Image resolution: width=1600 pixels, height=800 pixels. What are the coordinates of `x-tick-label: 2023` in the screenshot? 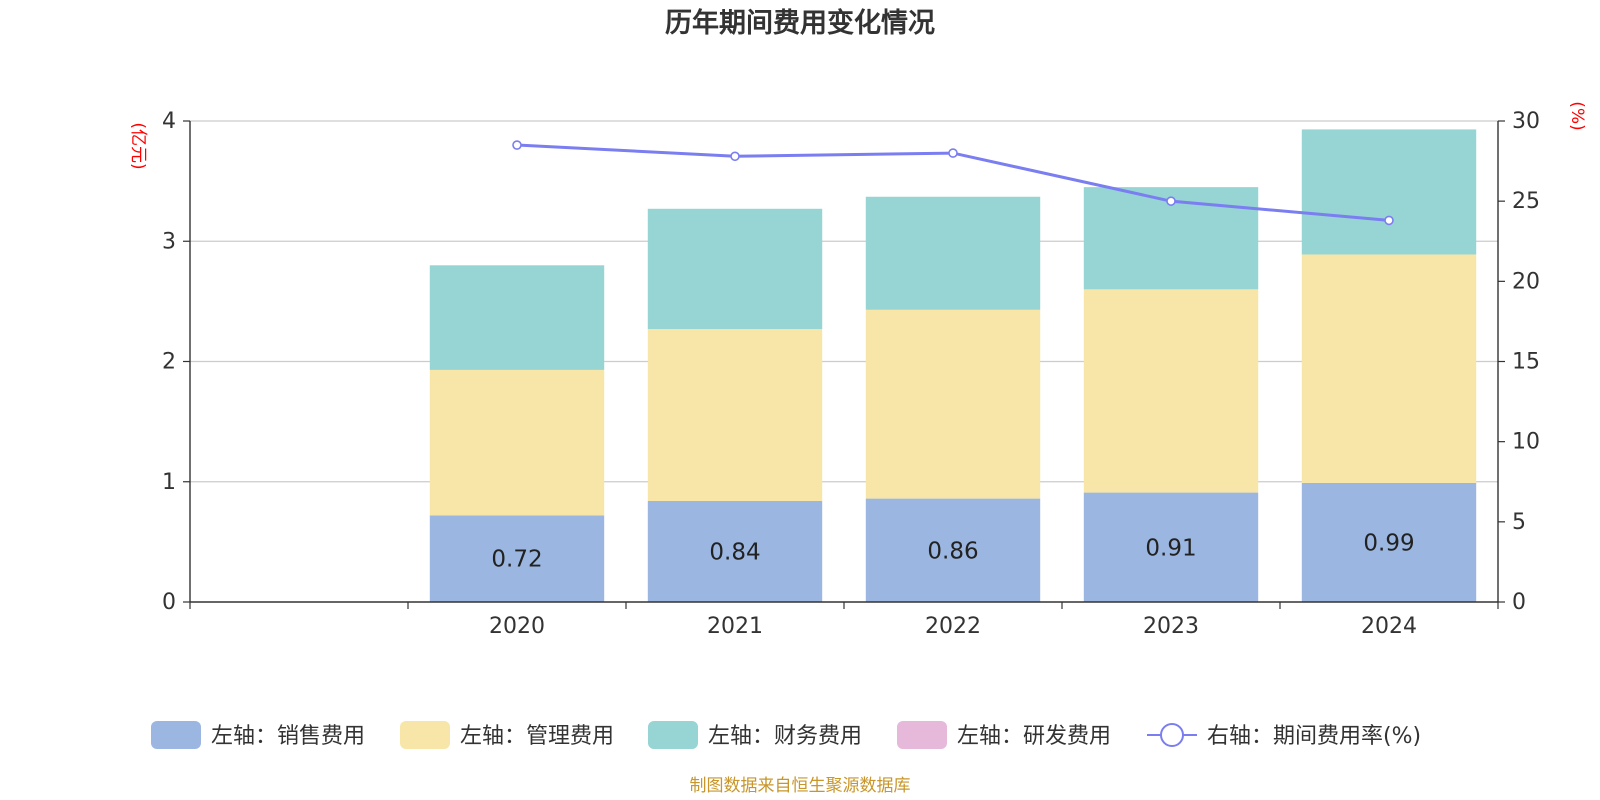 It's located at (1171, 626).